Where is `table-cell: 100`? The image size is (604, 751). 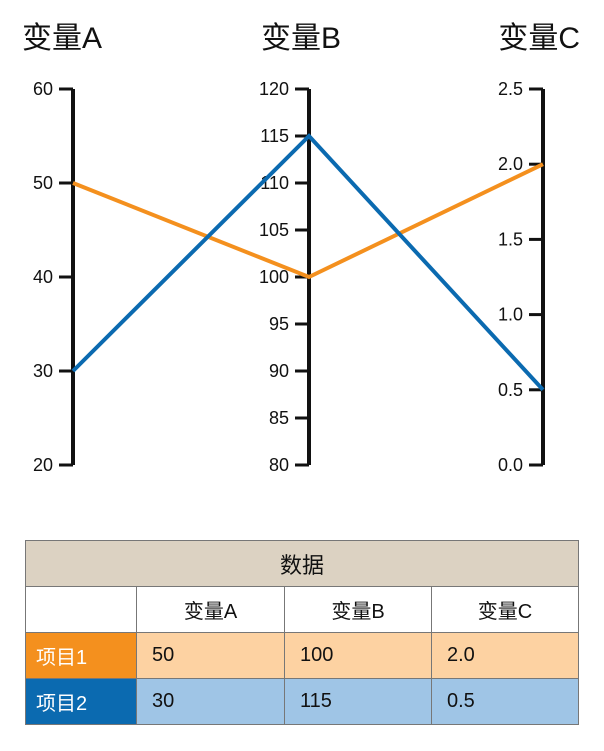
table-cell: 100 is located at coordinates (358, 655).